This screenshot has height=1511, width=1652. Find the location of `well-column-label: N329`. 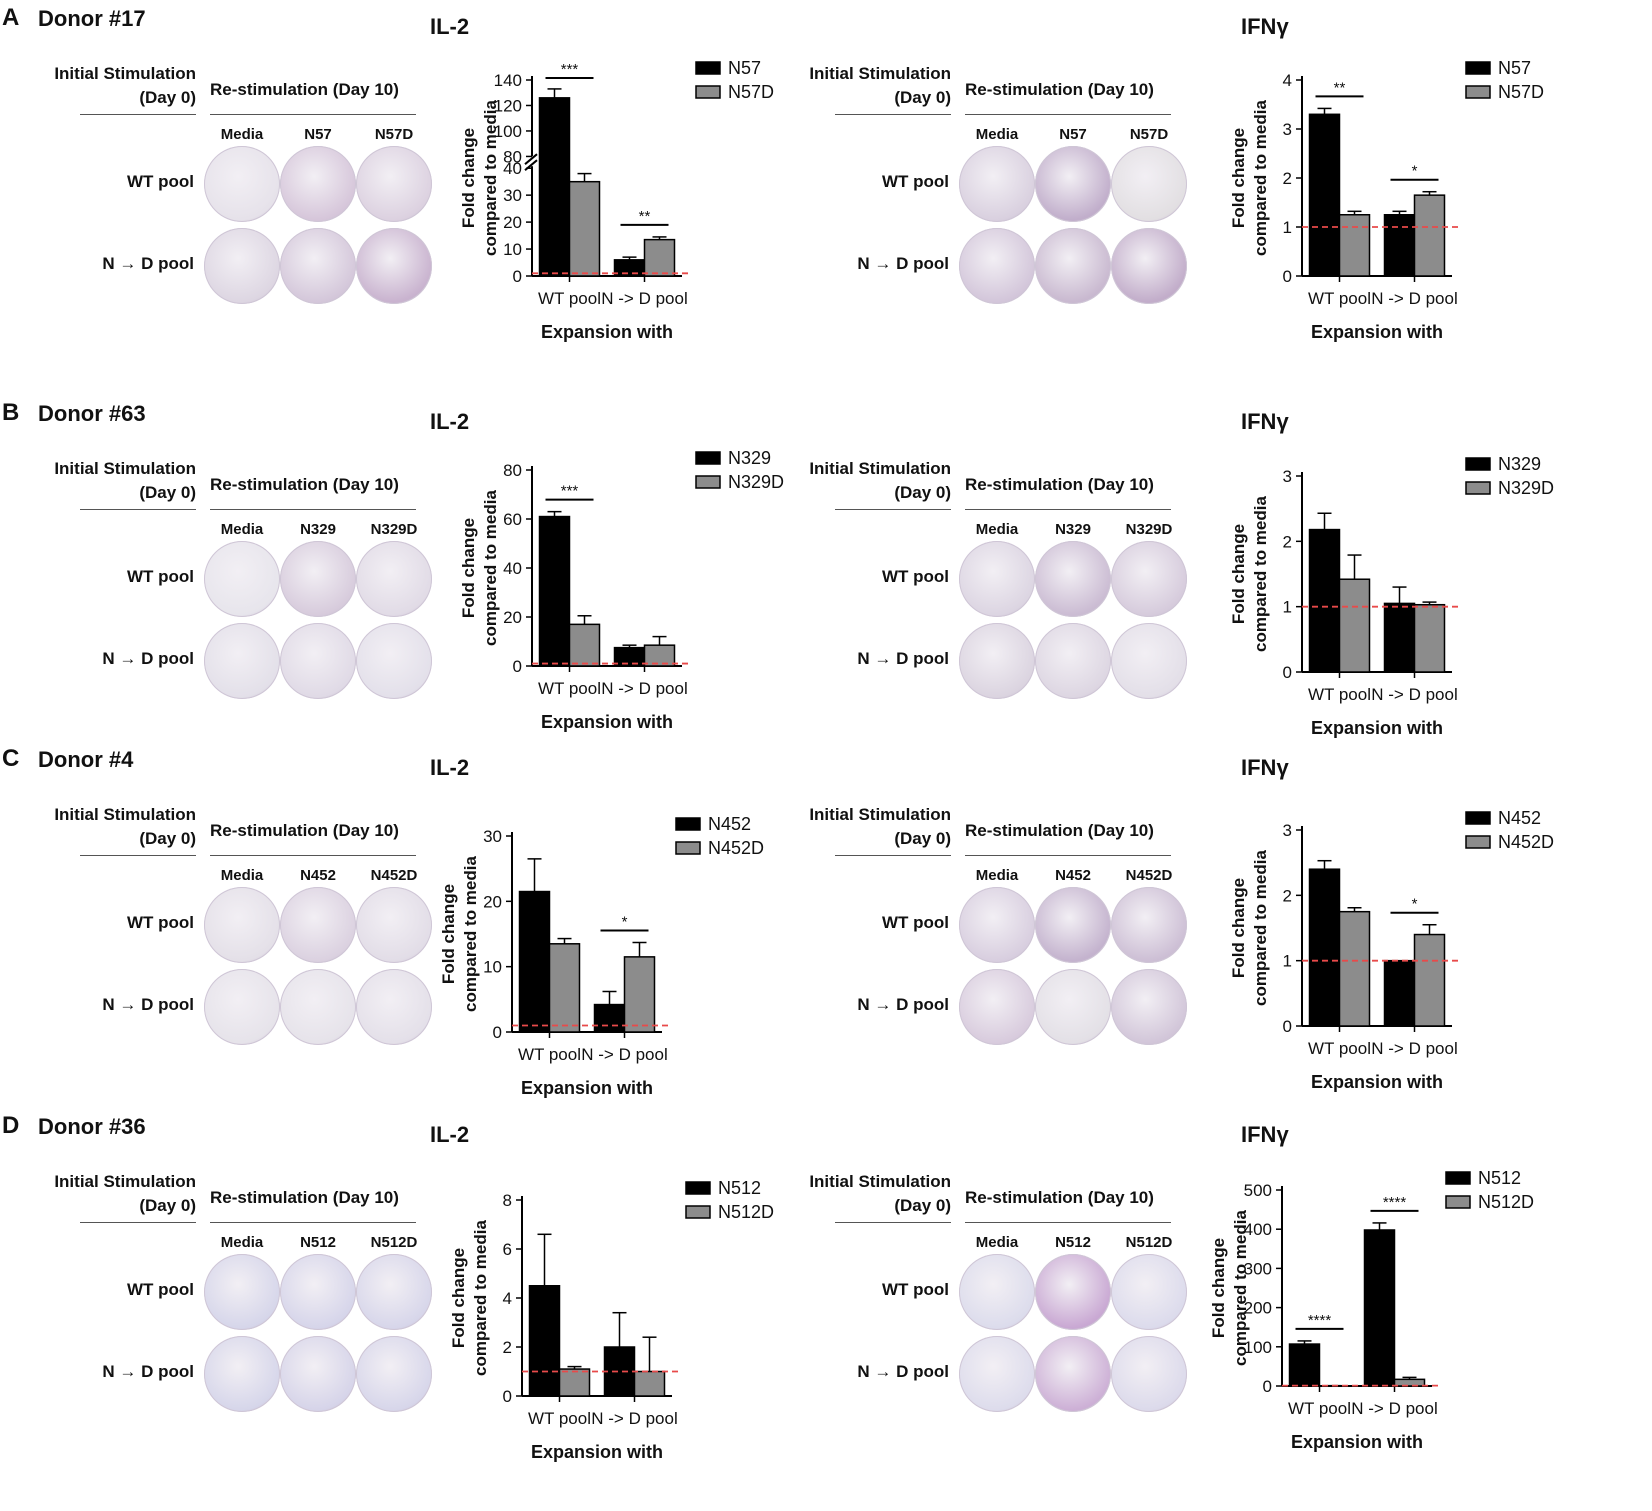

well-column-label: N329 is located at coordinates (318, 529).